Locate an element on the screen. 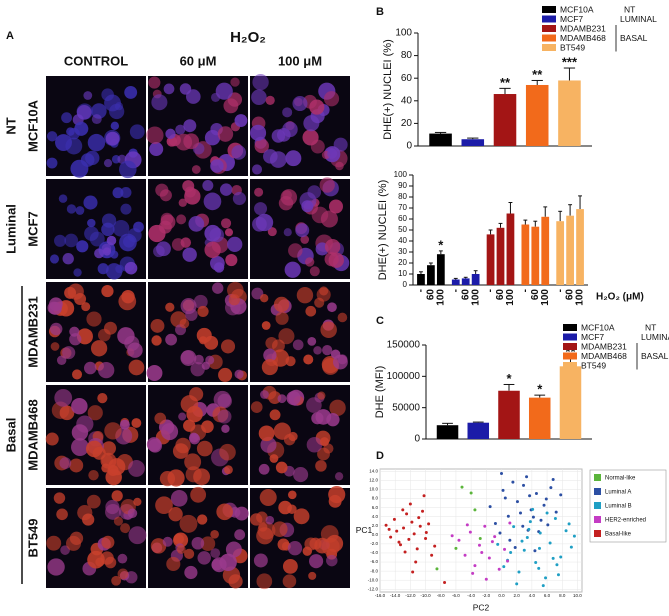 Image resolution: width=669 pixels, height=616 pixels. y-tick-label: 50 is located at coordinates (402, 229).